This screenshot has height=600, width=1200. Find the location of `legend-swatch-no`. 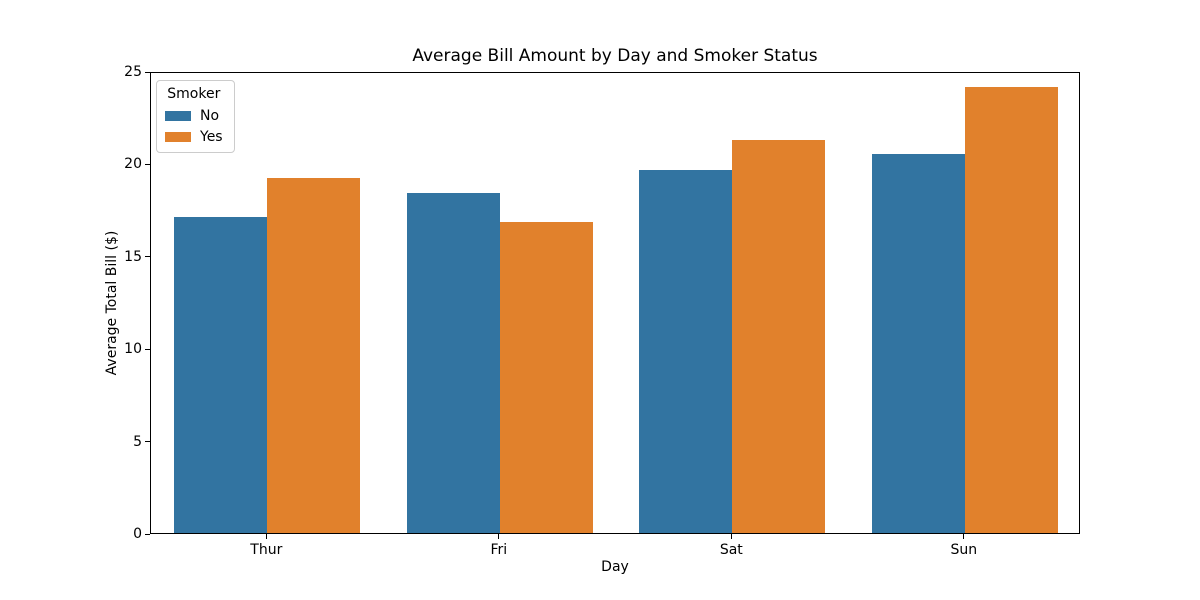

legend-swatch-no is located at coordinates (178, 116).